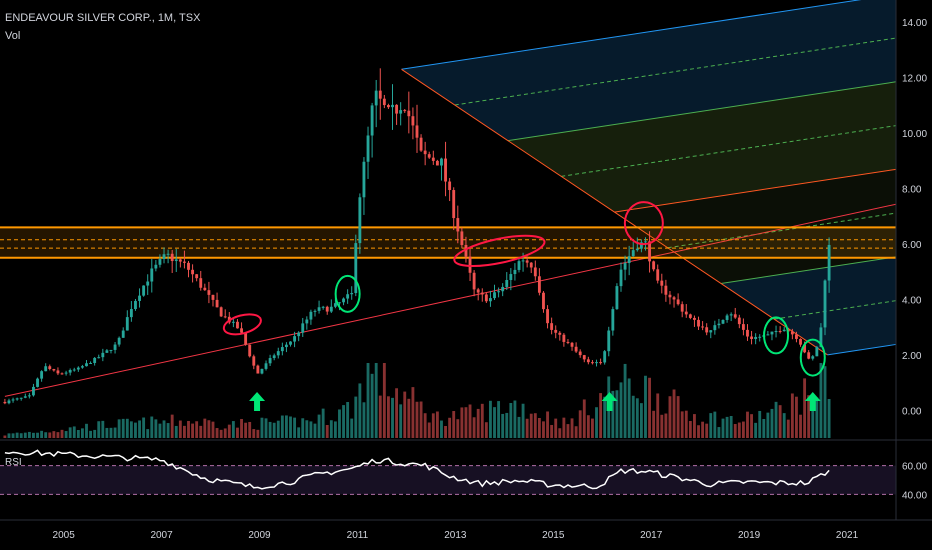 This screenshot has height=550, width=932. Describe the element at coordinates (912, 245) in the screenshot. I see `price-tick-label: 6.00` at that location.